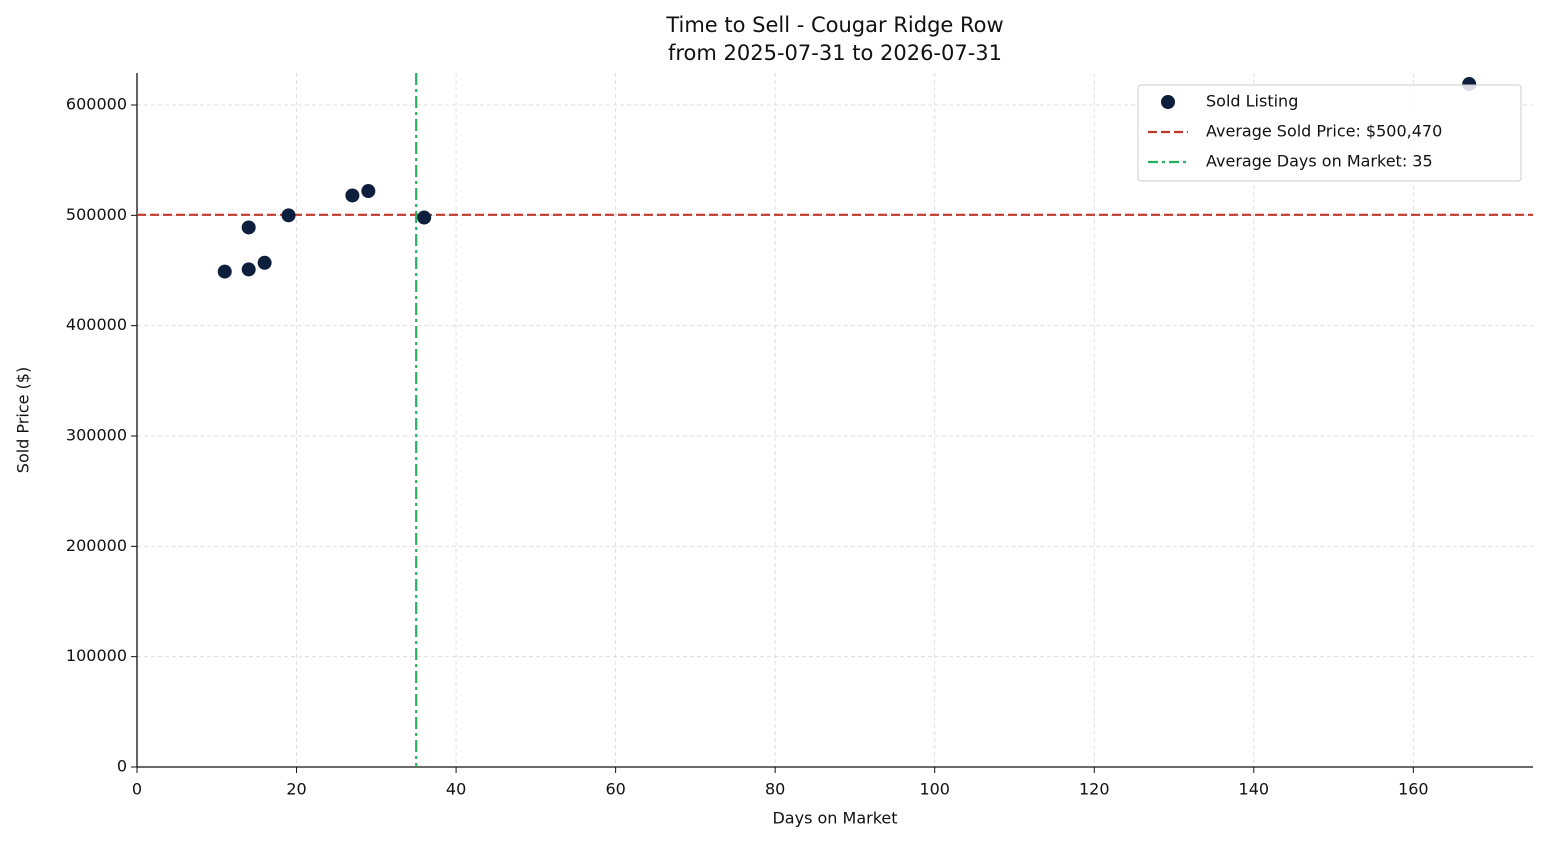 Image resolution: width=1547 pixels, height=845 pixels. I want to click on chart-subtitle: from 2025-07-31 to 2026-07-31, so click(835, 53).